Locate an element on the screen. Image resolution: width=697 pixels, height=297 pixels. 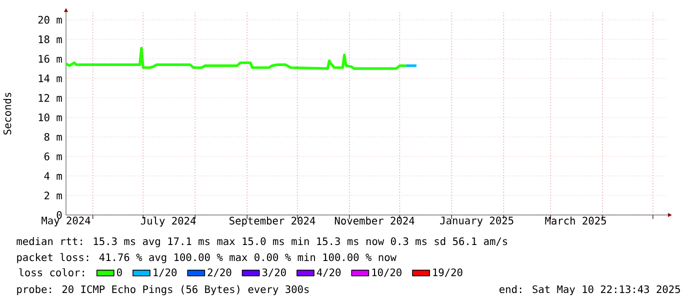
legend-label: 4/20 is located at coordinates (328, 273).